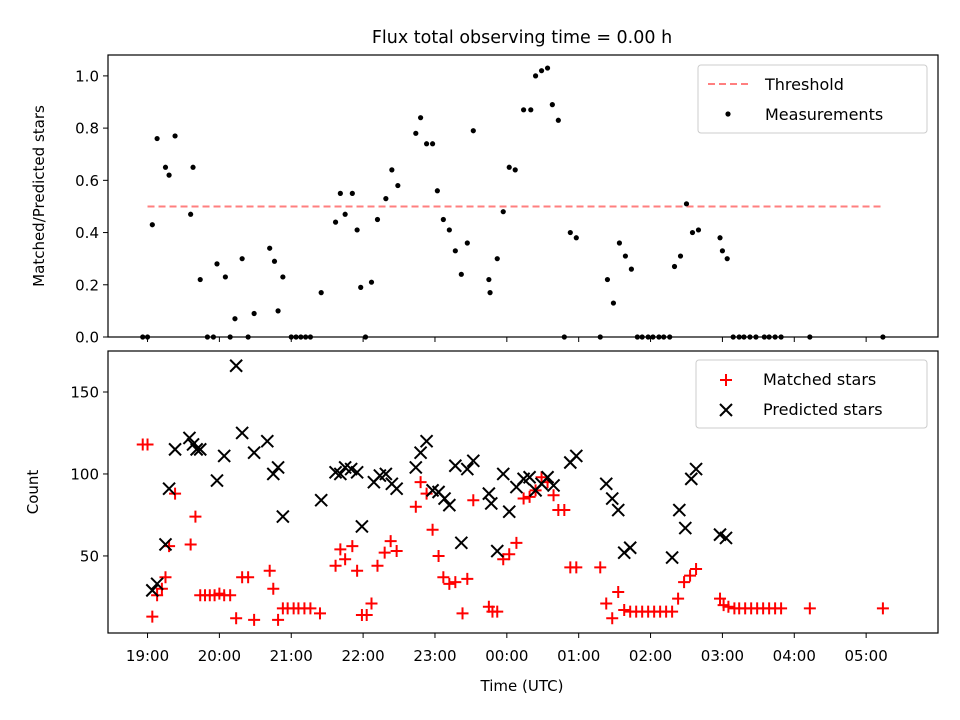 The image size is (960, 720). Describe the element at coordinates (87, 338) in the screenshot. I see `ratio-y-tick-label: 0.0` at that location.